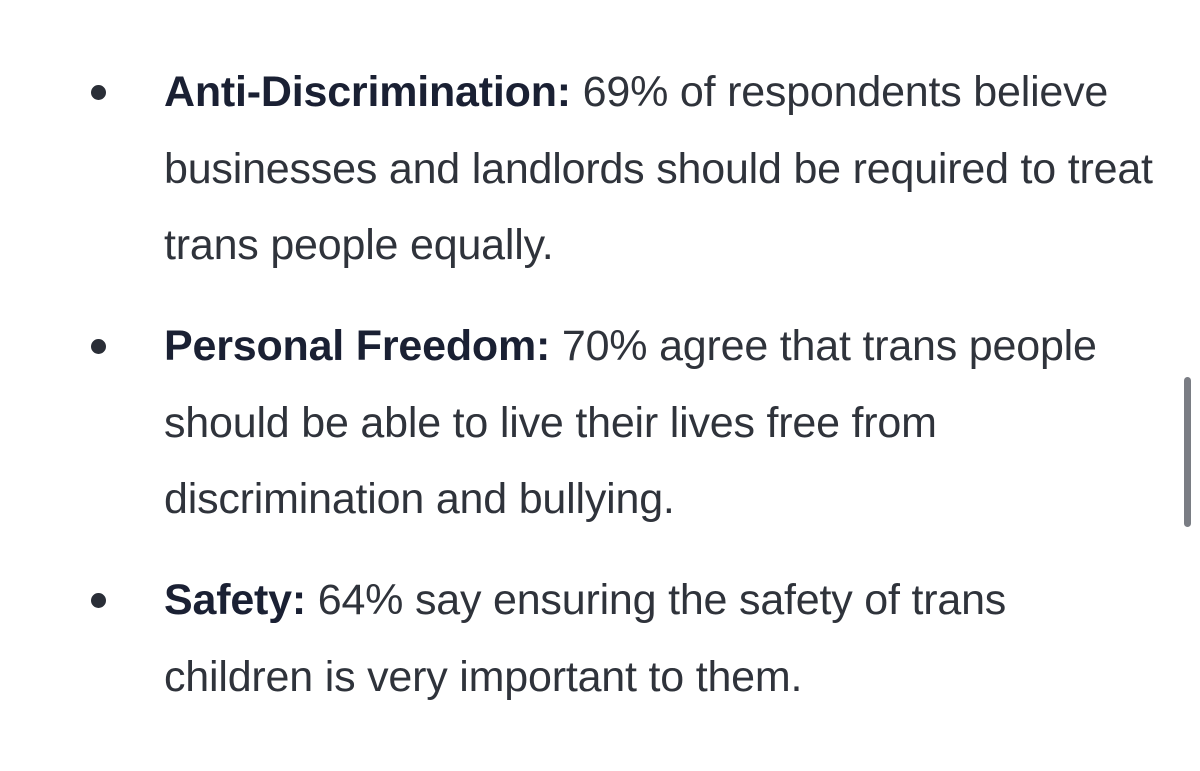 This screenshot has width=1200, height=771. I want to click on list-item-heading: Anti-Discrimination:, so click(367, 92).